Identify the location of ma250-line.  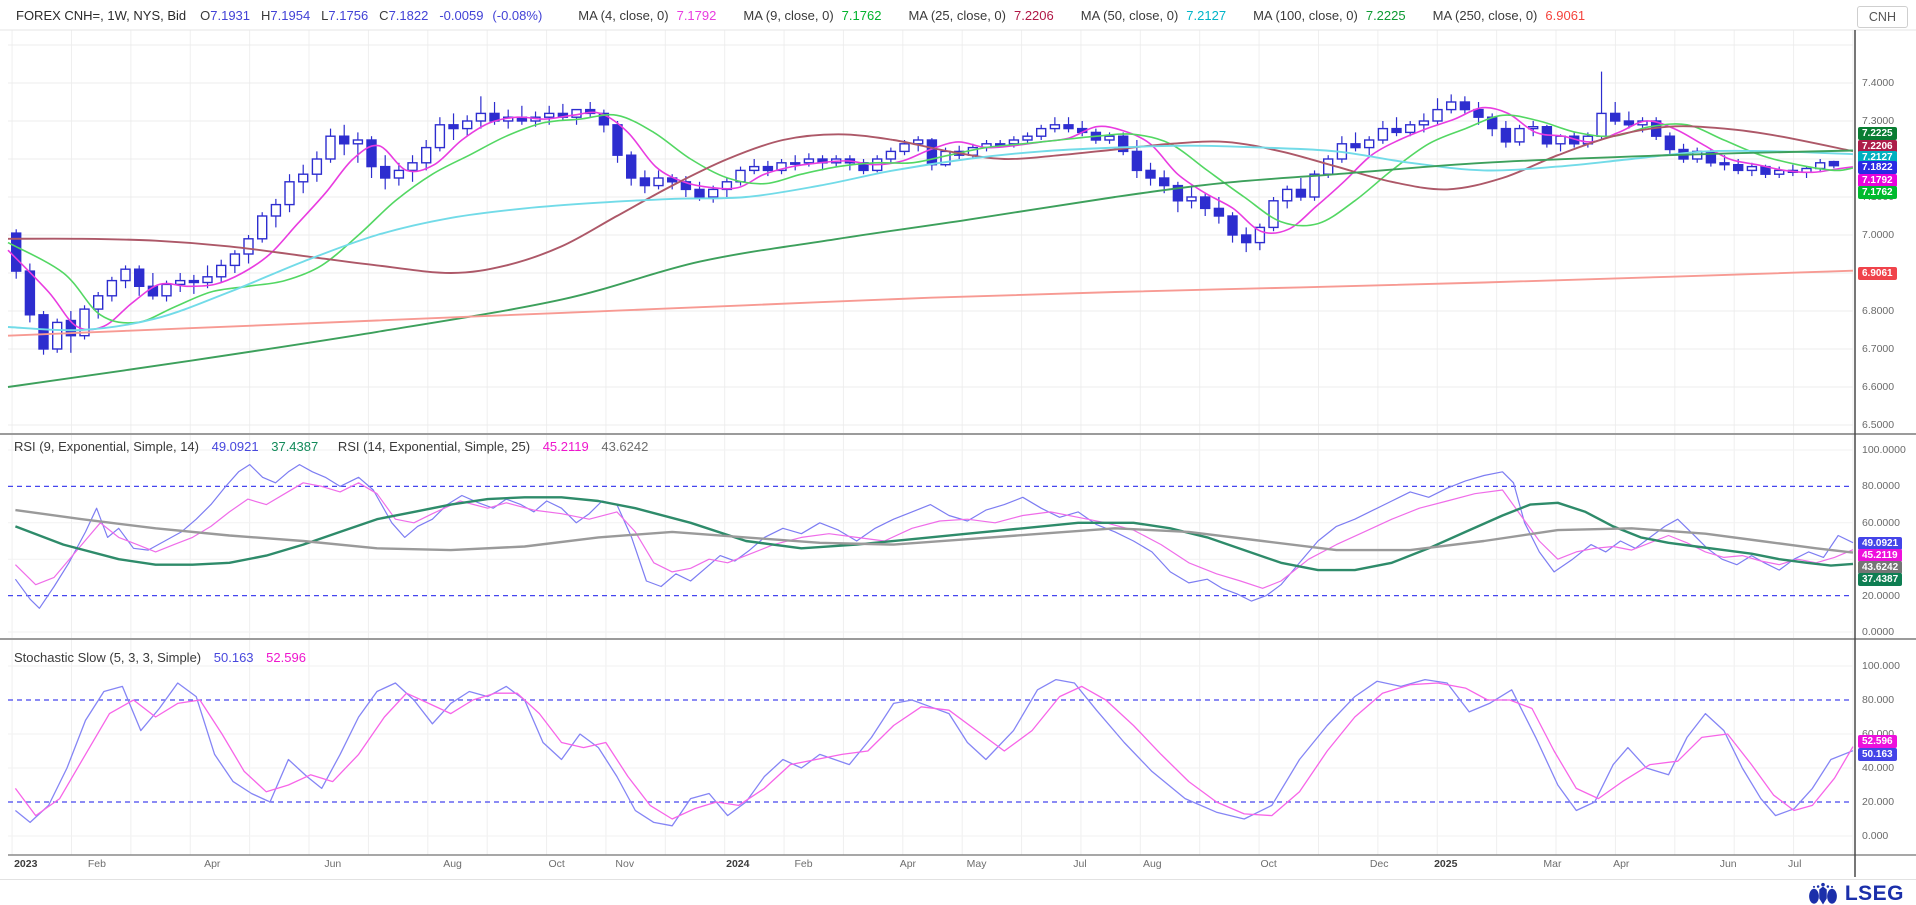
(930, 303).